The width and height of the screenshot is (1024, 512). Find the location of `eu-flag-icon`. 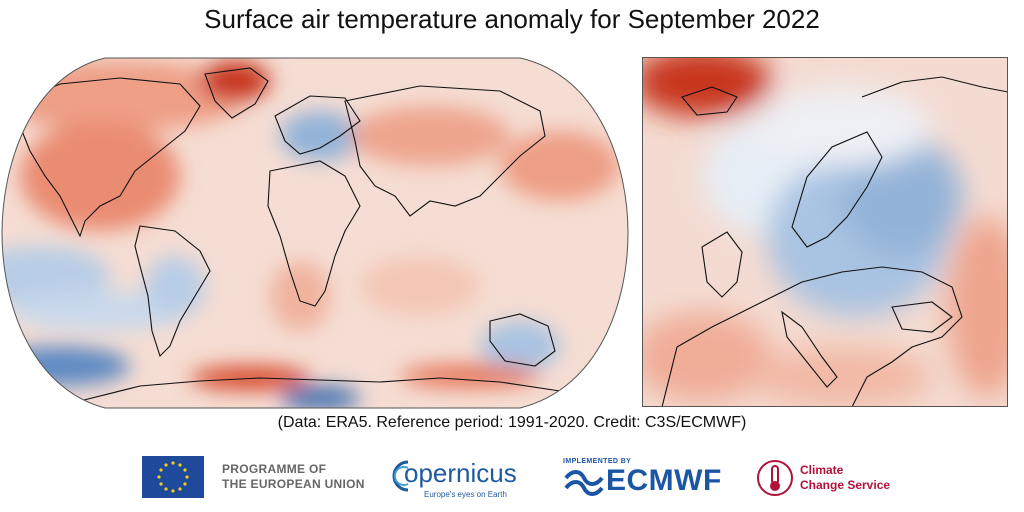

eu-flag-icon is located at coordinates (173, 477).